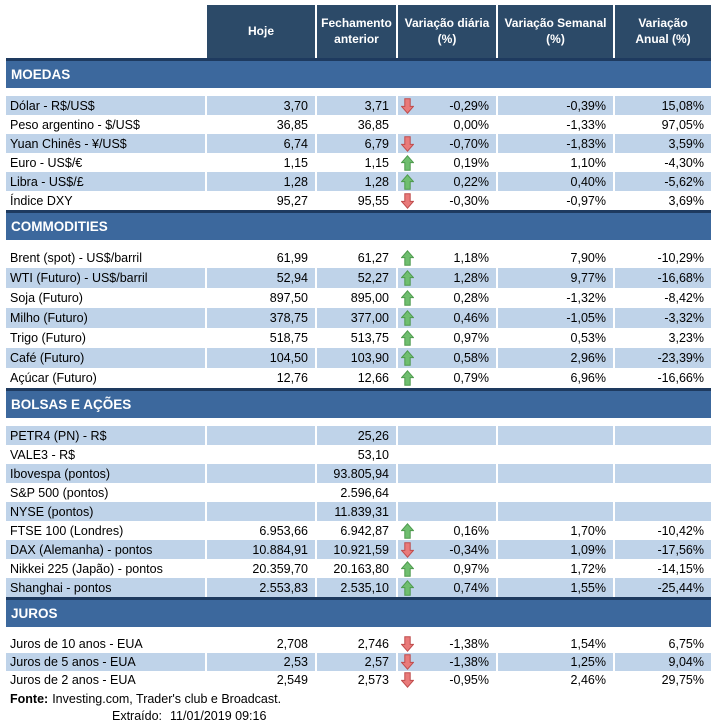  Describe the element at coordinates (556, 200) in the screenshot. I see `cell-var-semanal: -0,97%` at that location.